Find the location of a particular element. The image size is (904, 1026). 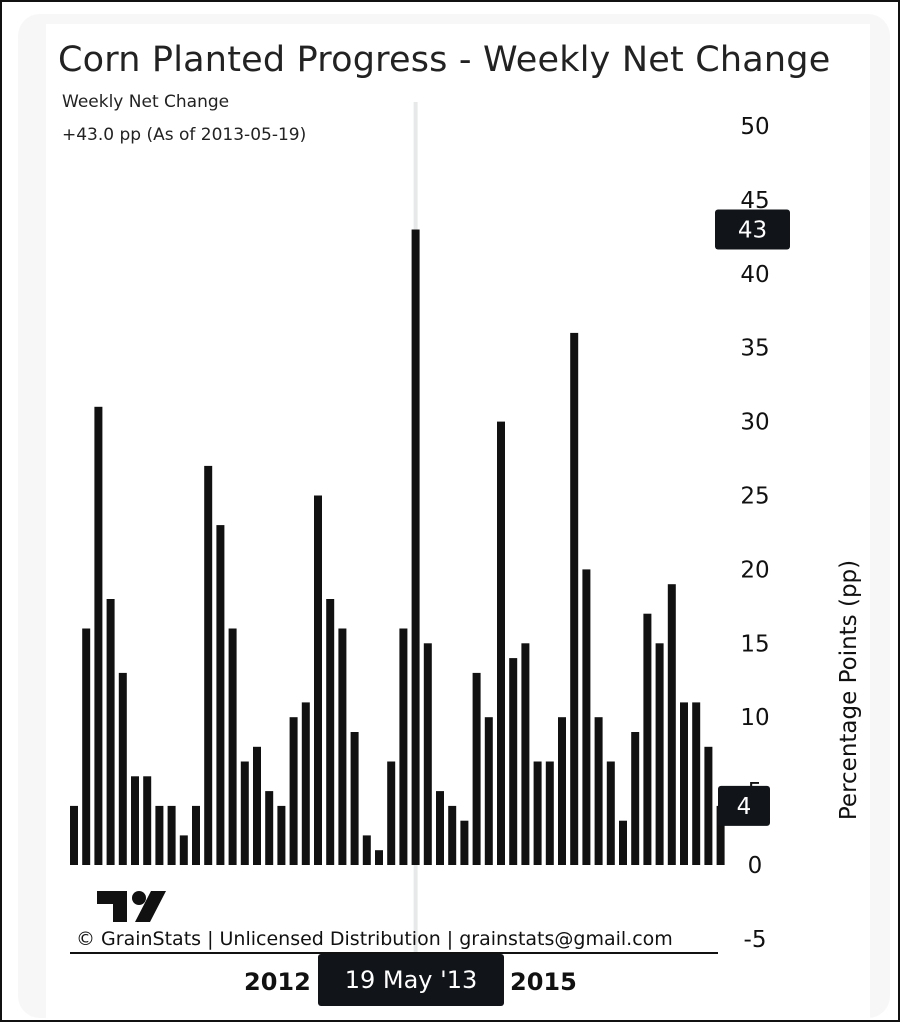

last-value-badge-bg is located at coordinates (744, 805).